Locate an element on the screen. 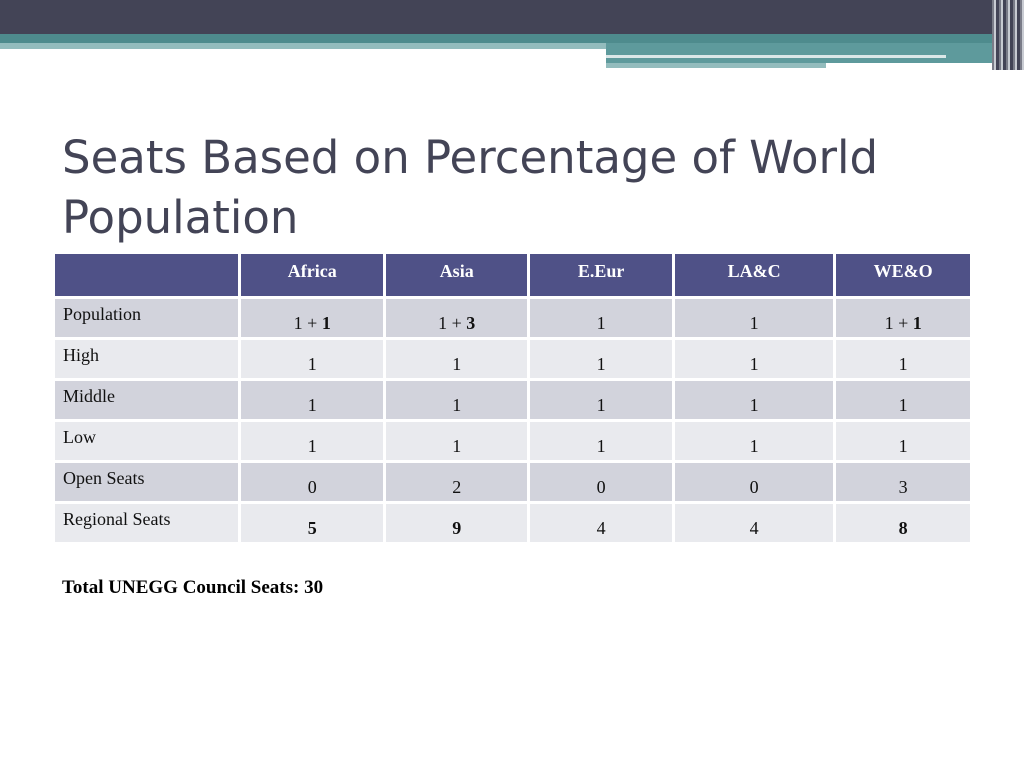 Image resolution: width=1024 pixels, height=768 pixels. cell-value-bold: 8 is located at coordinates (903, 528).